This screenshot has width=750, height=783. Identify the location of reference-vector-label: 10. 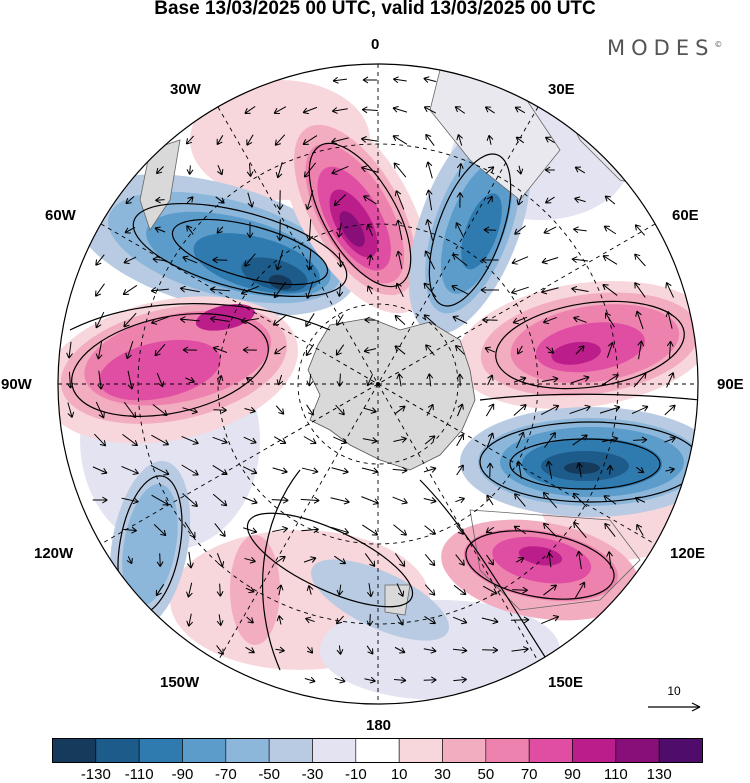
(674, 691).